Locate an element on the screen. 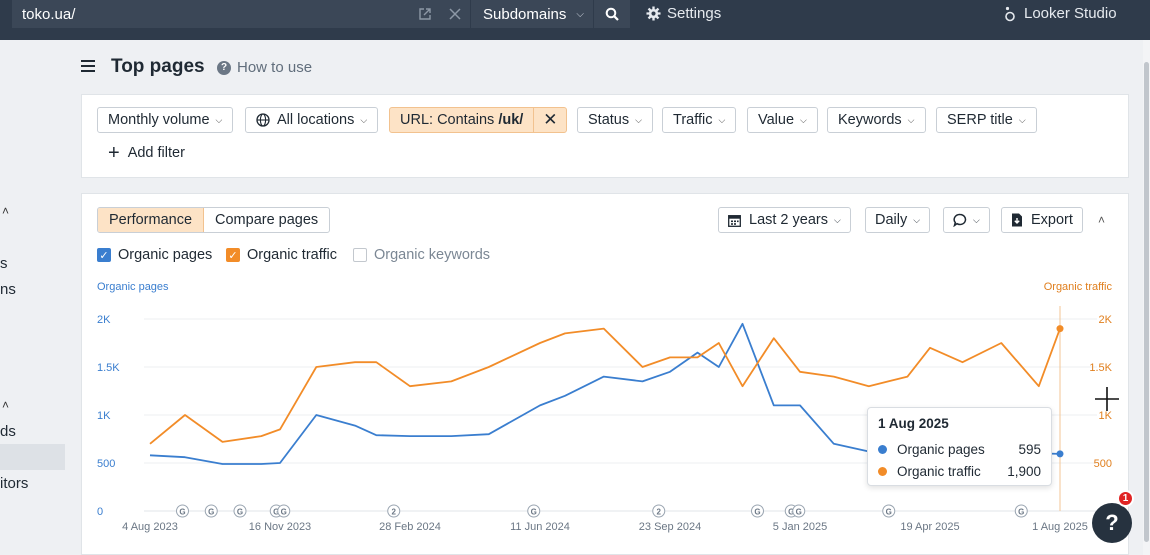 The width and height of the screenshot is (1150, 555). annotations-dropdown: ⌵ is located at coordinates (966, 220).